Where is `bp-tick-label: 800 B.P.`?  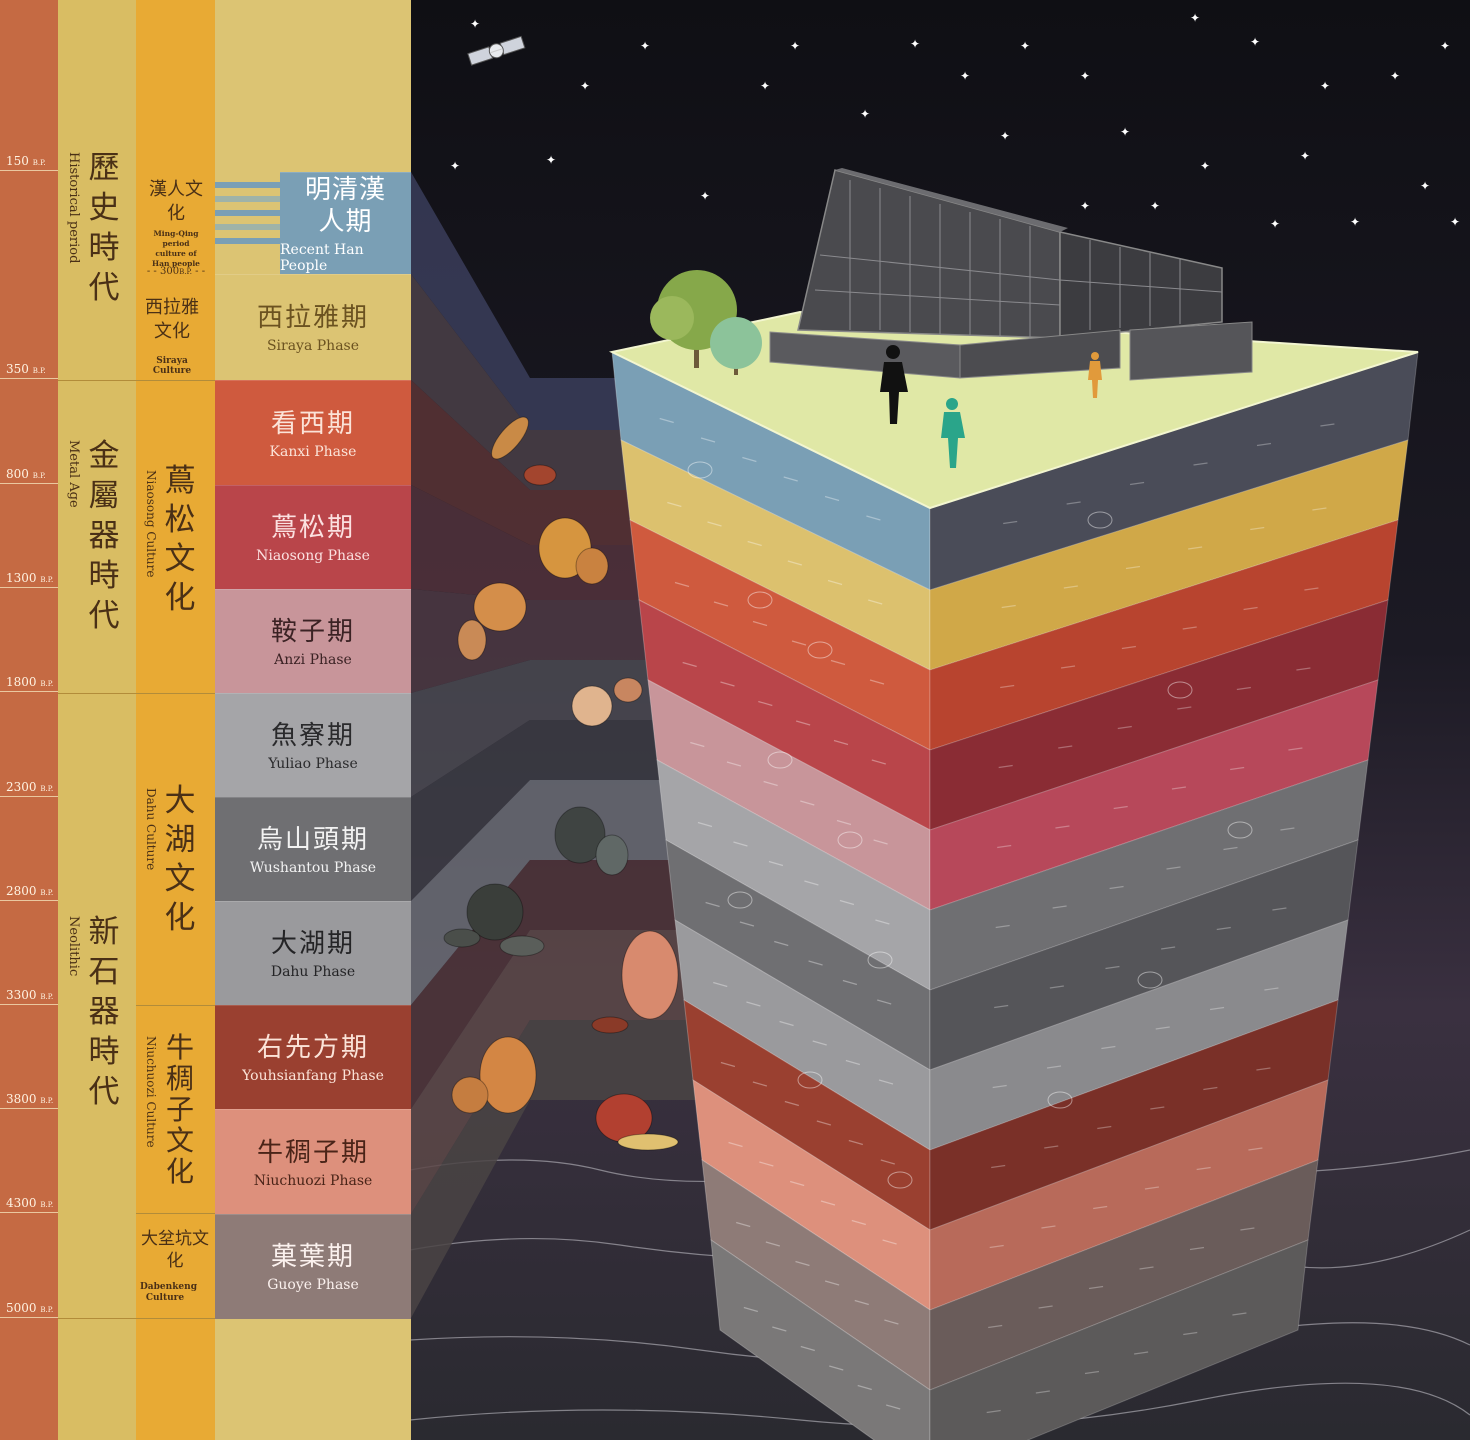 bp-tick-label: 800 B.P. is located at coordinates (26, 474).